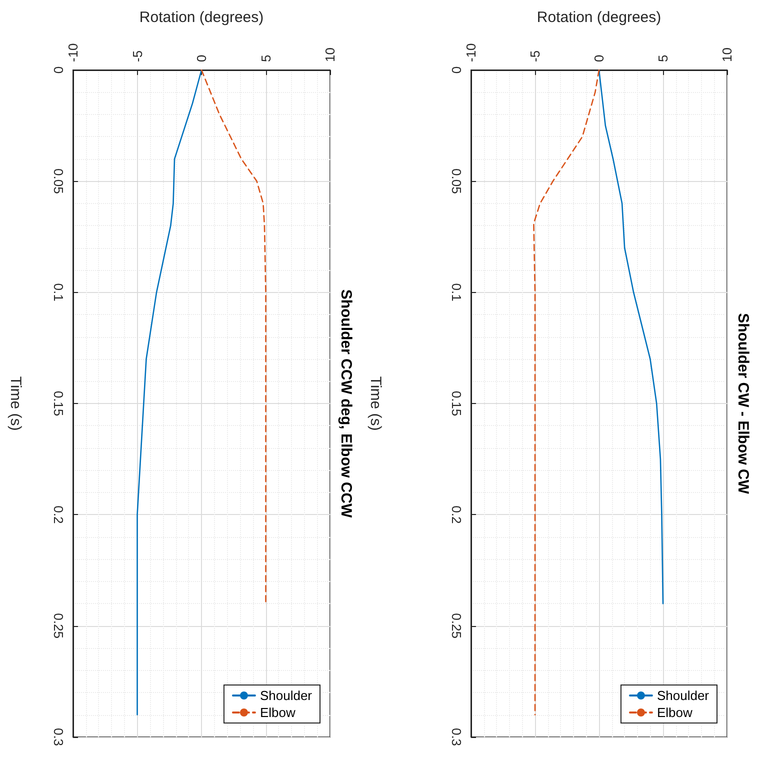 This screenshot has height=758, width=760. What do you see at coordinates (346, 403) in the screenshot?
I see `text: Shoulder CCW deg, Elbow CCW` at bounding box center [346, 403].